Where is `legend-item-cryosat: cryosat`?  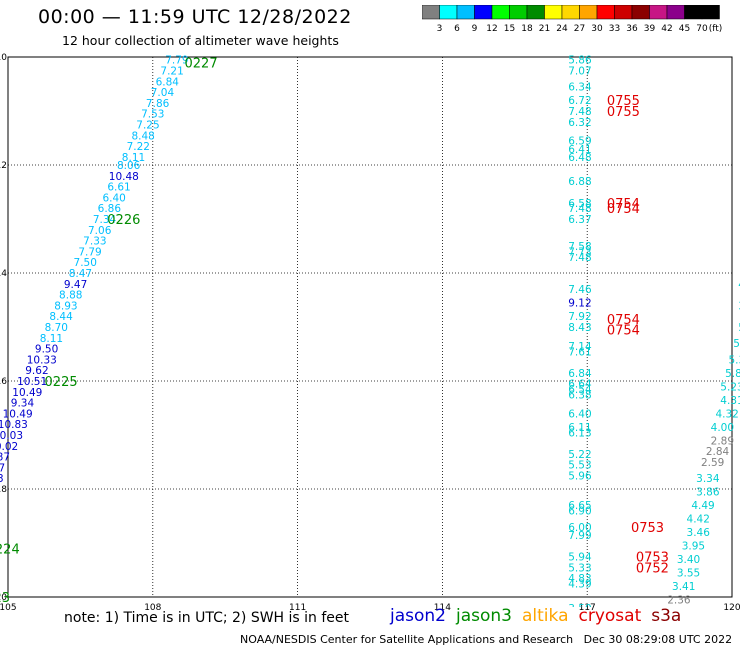
legend-item-cryosat: cryosat is located at coordinates (610, 616).